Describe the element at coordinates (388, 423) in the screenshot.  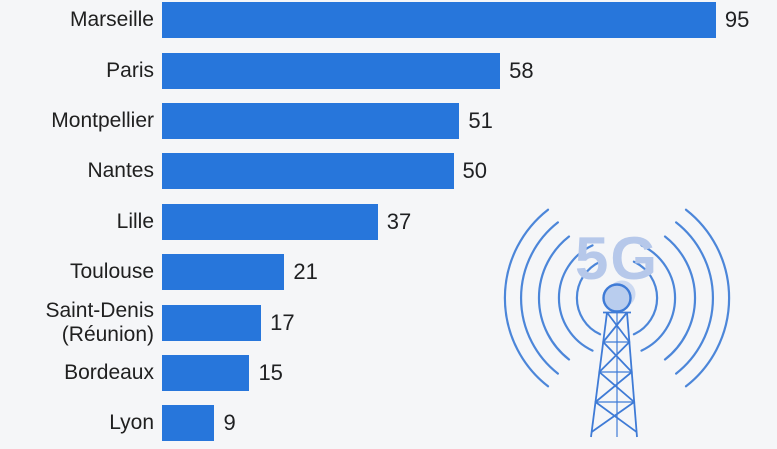
I see `chart-row: Lyon 9` at that location.